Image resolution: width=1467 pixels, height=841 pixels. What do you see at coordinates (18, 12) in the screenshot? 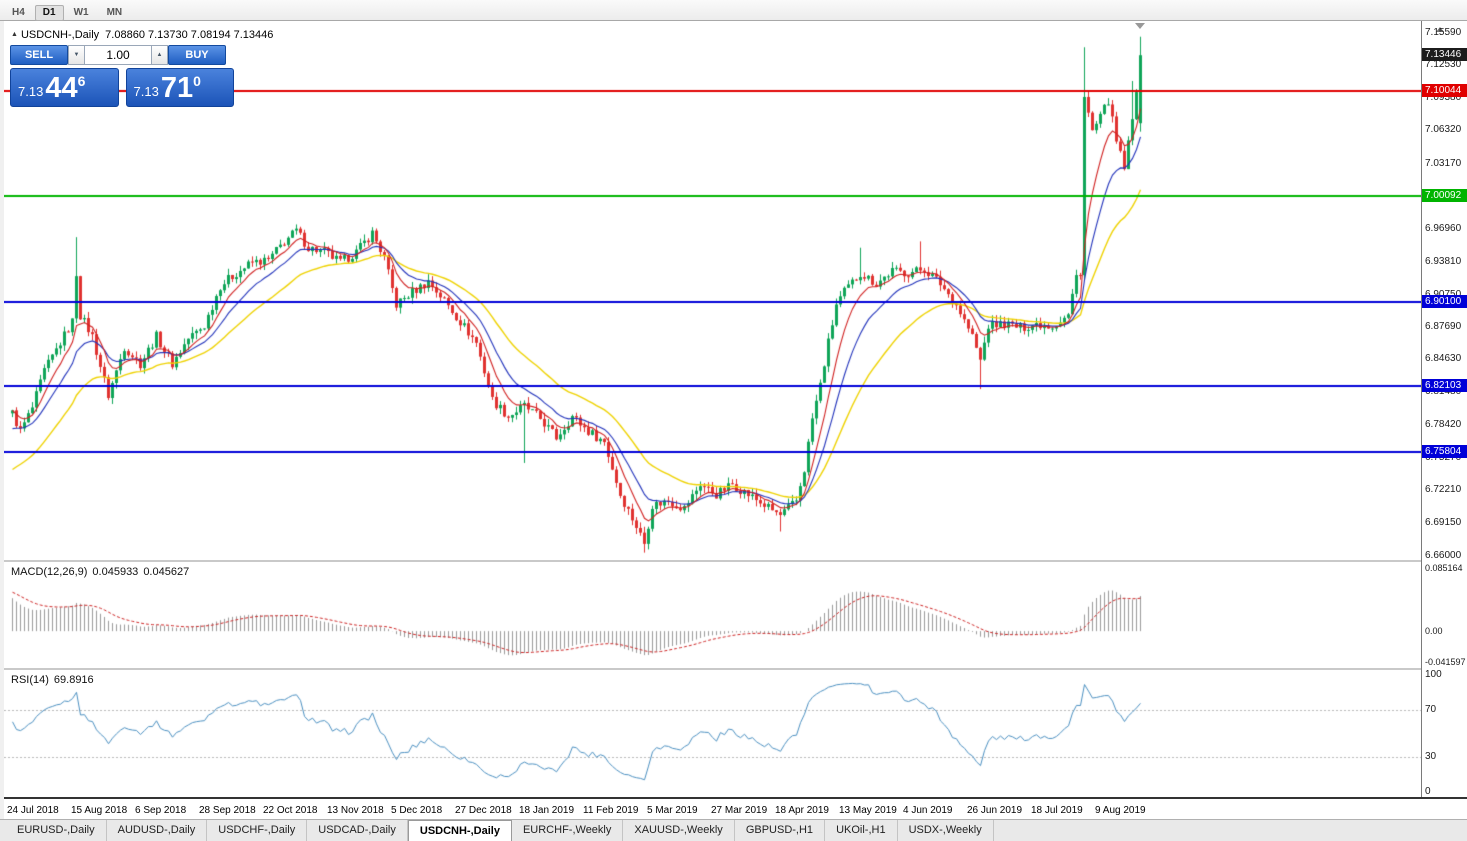
I see `timeframe-button-h4: H4` at bounding box center [18, 12].